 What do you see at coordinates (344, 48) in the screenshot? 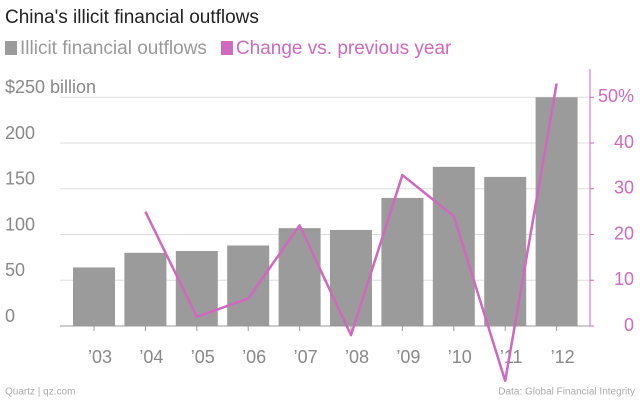
I see `legend-label: Change vs. previous year` at bounding box center [344, 48].